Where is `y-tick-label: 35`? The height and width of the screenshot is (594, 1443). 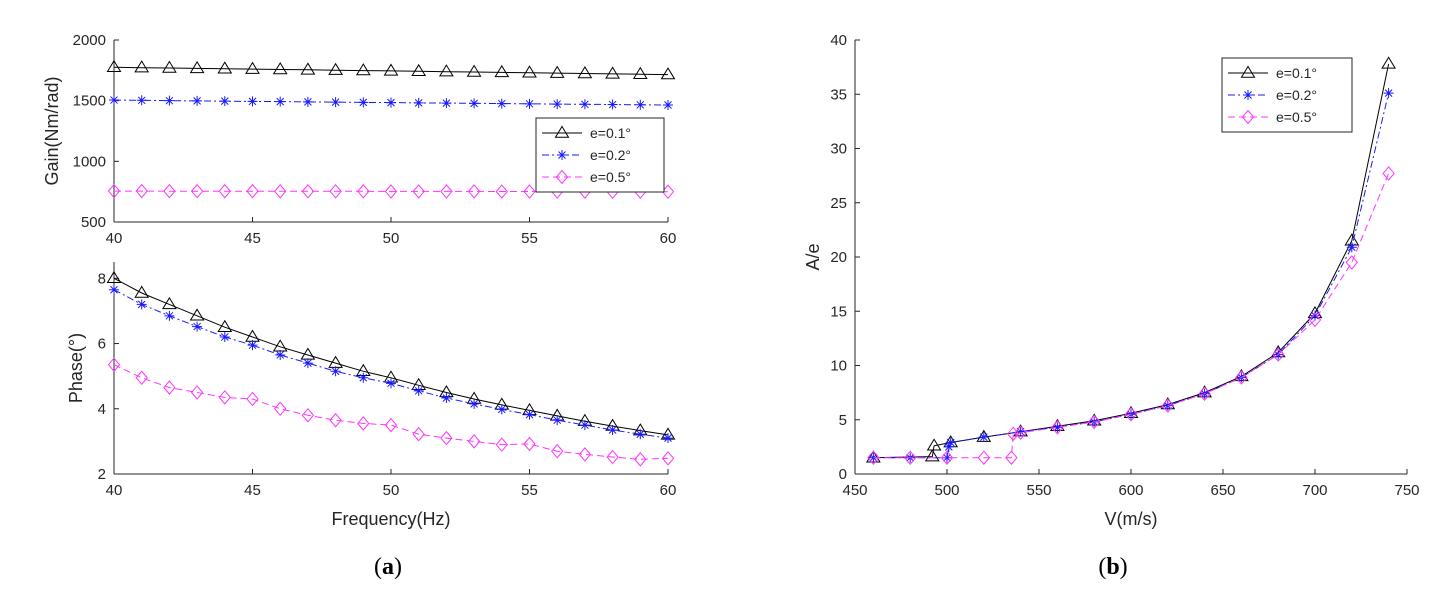
y-tick-label: 35 is located at coordinates (838, 94).